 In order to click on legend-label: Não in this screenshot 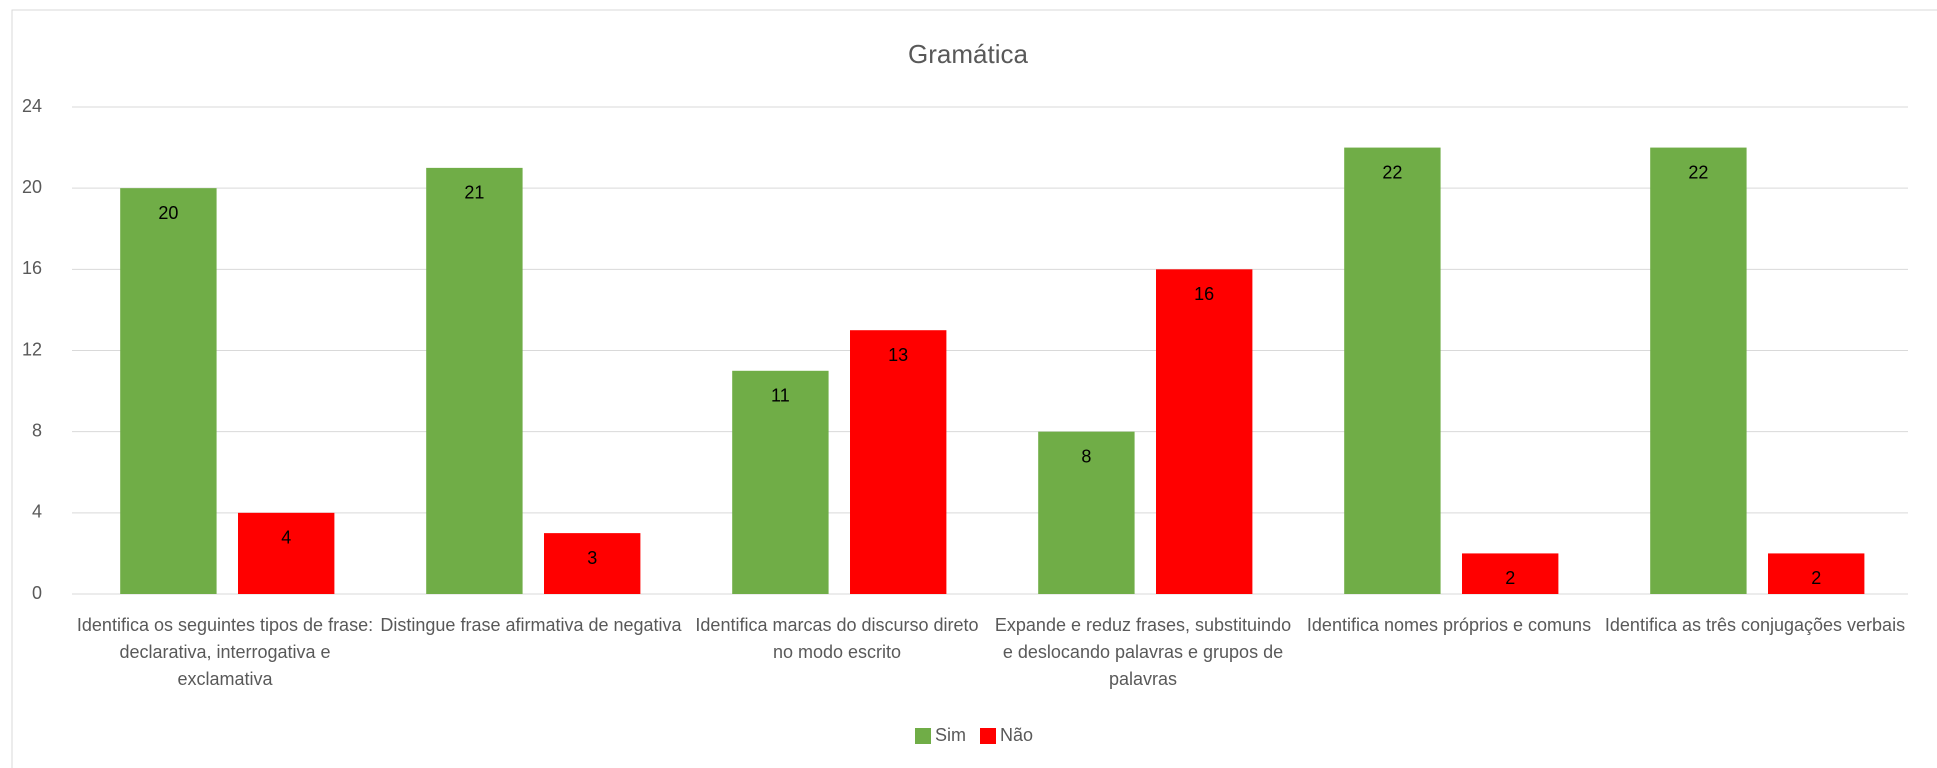, I will do `click(1016, 735)`.